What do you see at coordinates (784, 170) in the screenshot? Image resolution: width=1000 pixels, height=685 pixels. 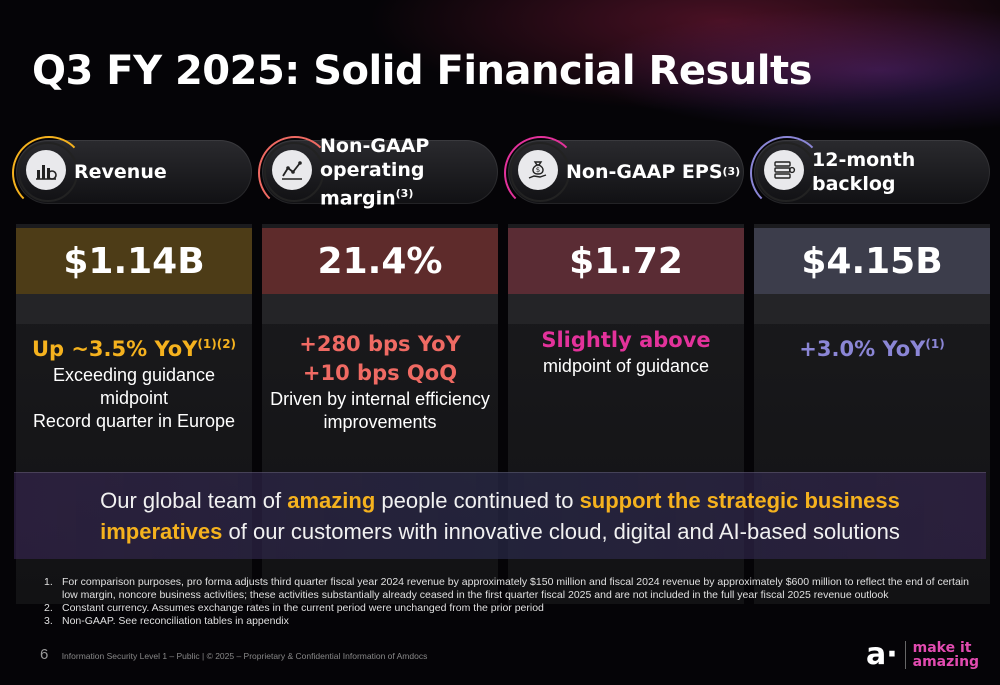 I see `server-stack-icon` at bounding box center [784, 170].